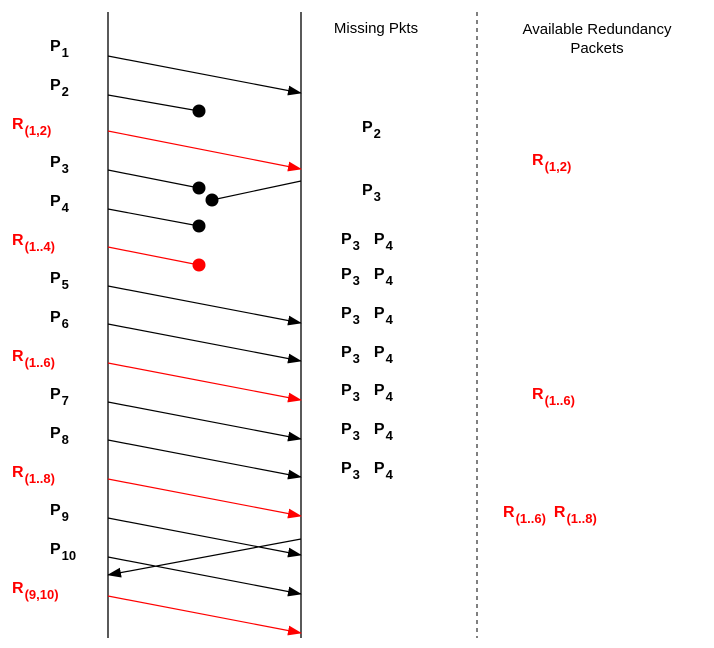 The width and height of the screenshot is (714, 648). I want to click on missing-pkts-header: Missing Pkts, so click(376, 28).